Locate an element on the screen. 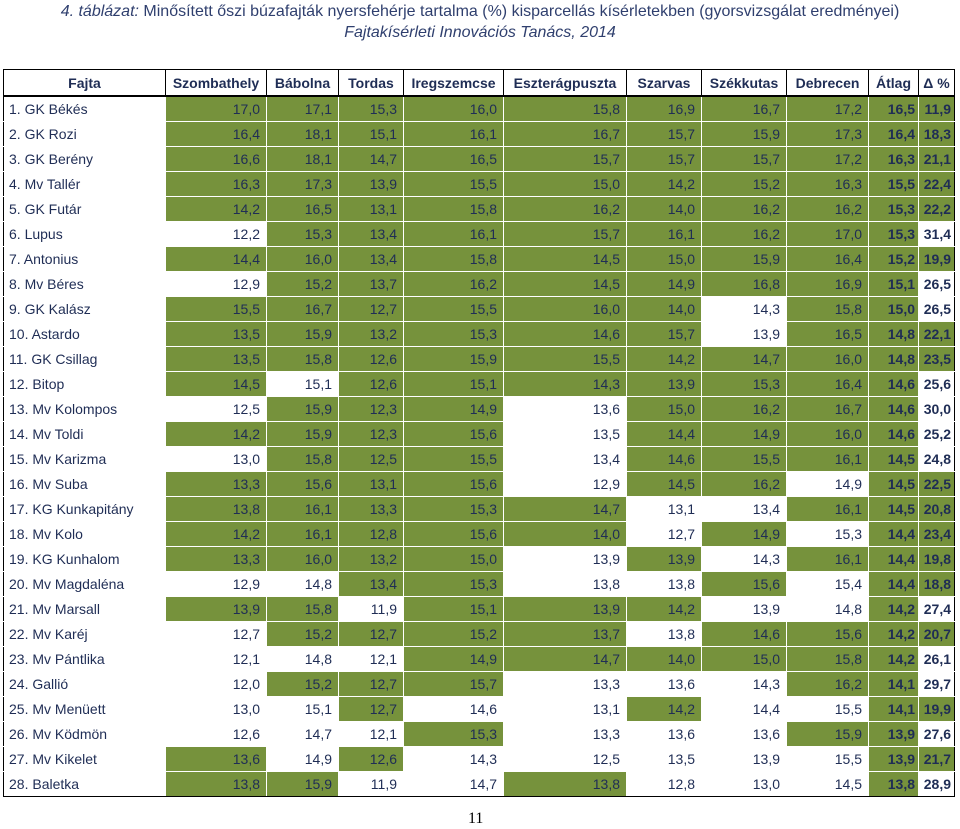 The width and height of the screenshot is (960, 829). column-header: Bábolna is located at coordinates (302, 83).